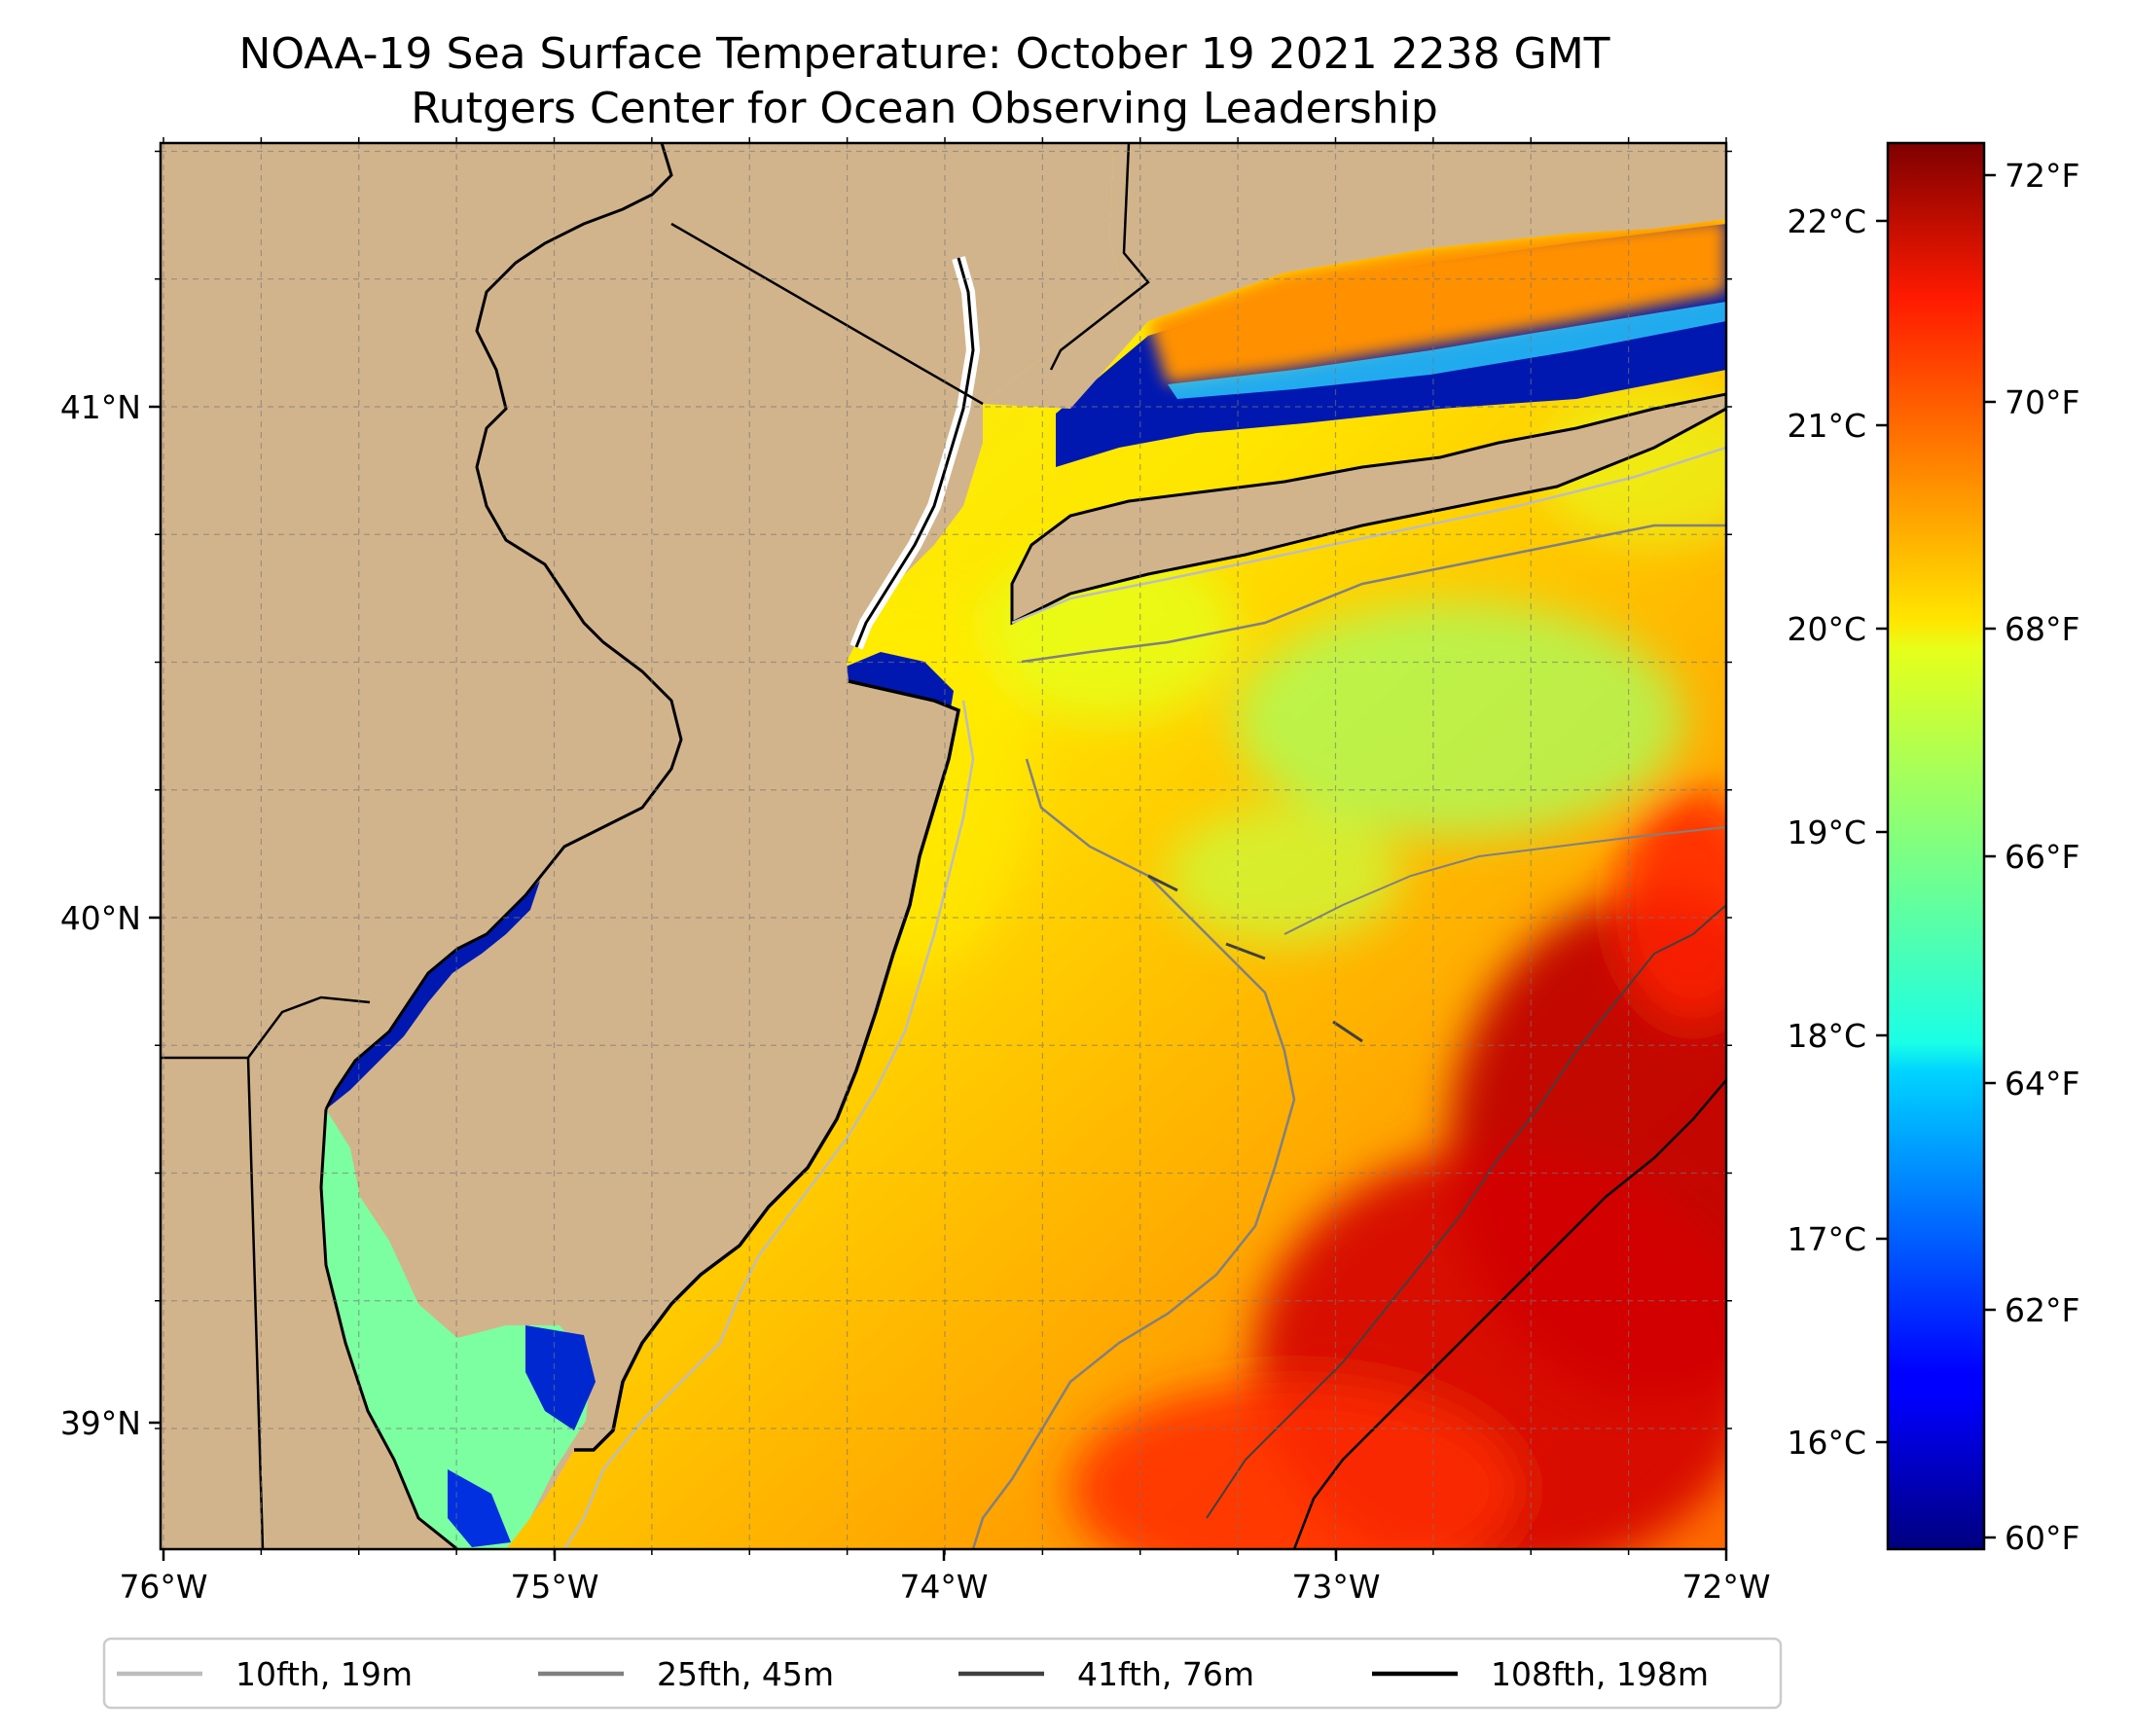 This screenshot has height=1736, width=2132. I want to click on celsius-tick-label: 16°C, so click(1827, 1443).